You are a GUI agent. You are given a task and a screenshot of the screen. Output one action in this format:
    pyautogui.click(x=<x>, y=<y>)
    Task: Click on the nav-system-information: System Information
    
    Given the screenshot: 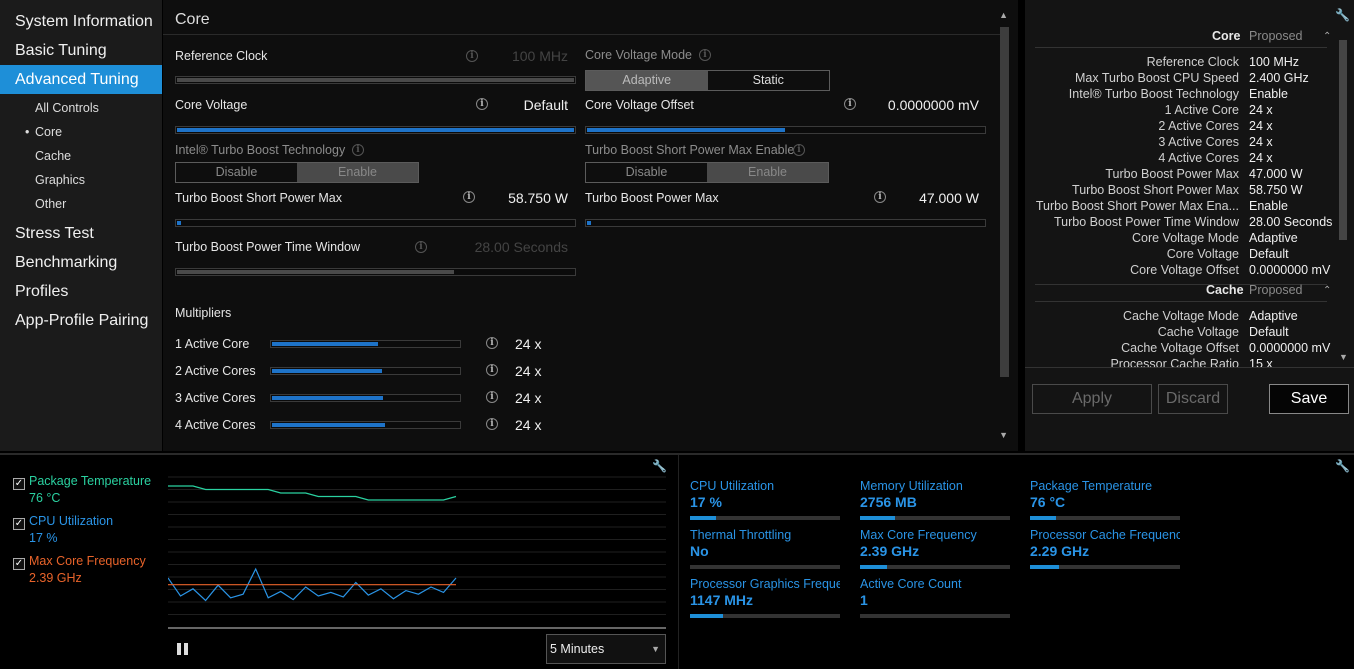 What is the action you would take?
    pyautogui.click(x=84, y=21)
    